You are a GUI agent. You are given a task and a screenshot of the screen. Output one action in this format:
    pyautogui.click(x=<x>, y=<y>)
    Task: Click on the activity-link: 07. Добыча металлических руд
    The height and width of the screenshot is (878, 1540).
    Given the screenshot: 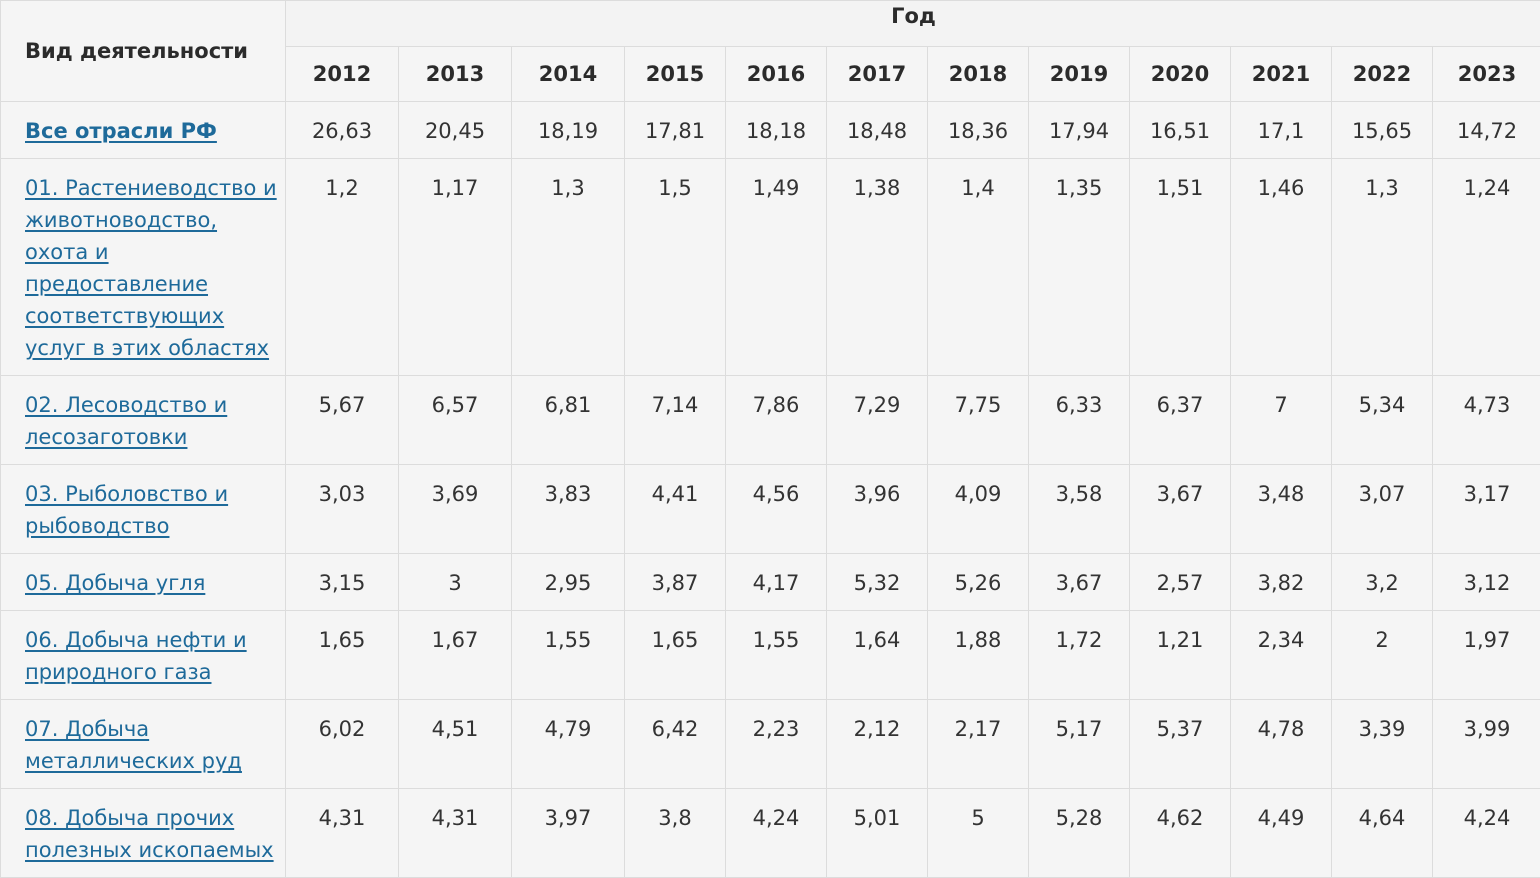 What is the action you would take?
    pyautogui.click(x=133, y=745)
    